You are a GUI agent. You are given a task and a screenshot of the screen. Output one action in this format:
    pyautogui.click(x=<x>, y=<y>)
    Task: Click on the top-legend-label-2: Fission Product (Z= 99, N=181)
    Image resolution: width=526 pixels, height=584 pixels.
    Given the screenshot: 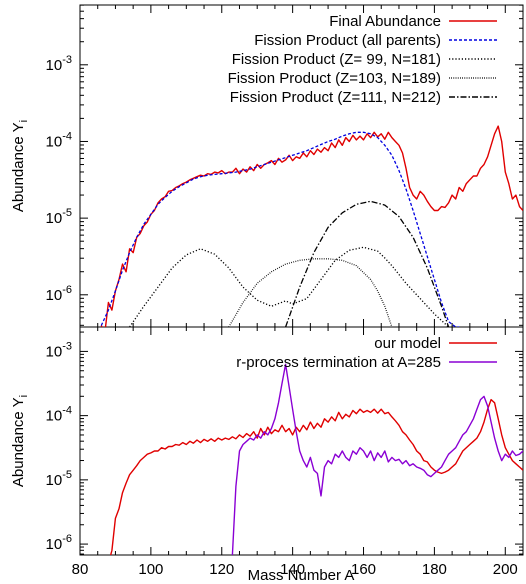 What is the action you would take?
    pyautogui.click(x=336, y=59)
    